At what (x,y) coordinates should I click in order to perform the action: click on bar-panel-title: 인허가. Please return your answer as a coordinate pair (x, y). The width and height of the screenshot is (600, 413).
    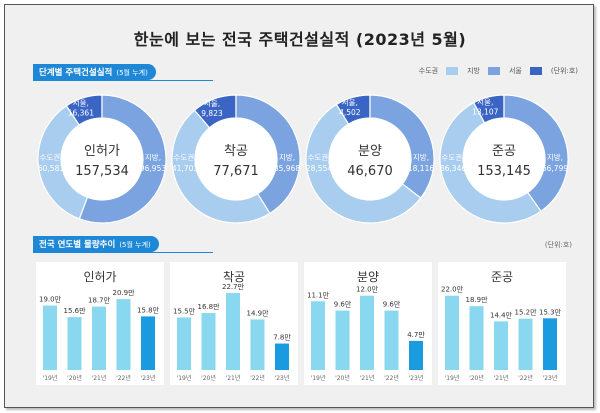
    Looking at the image, I should click on (100, 277).